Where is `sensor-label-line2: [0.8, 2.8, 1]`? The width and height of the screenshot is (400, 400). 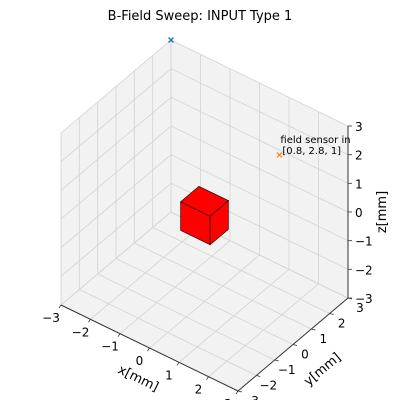 sensor-label-line2: [0.8, 2.8, 1] is located at coordinates (311, 151).